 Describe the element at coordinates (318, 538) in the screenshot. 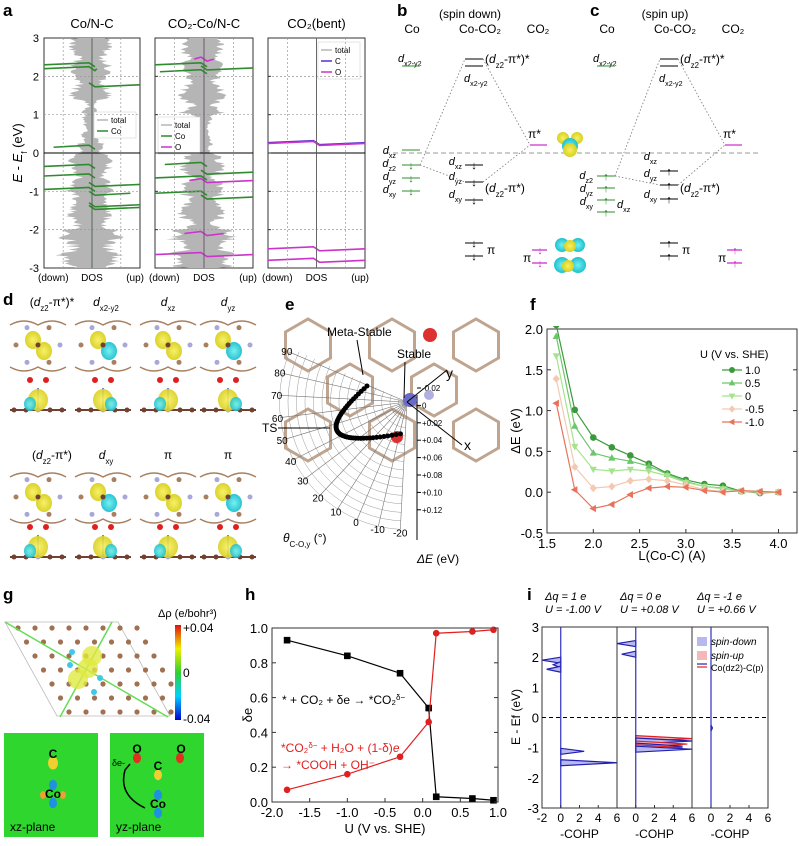

I see `theta-unit: (°)` at that location.